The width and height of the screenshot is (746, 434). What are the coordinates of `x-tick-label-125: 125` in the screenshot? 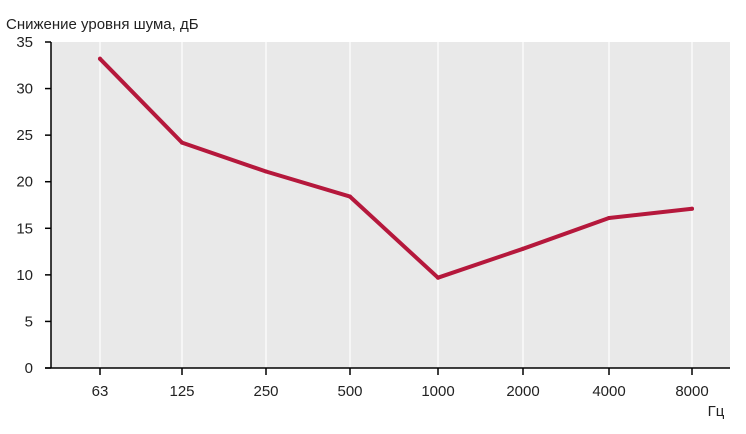 It's located at (181, 391).